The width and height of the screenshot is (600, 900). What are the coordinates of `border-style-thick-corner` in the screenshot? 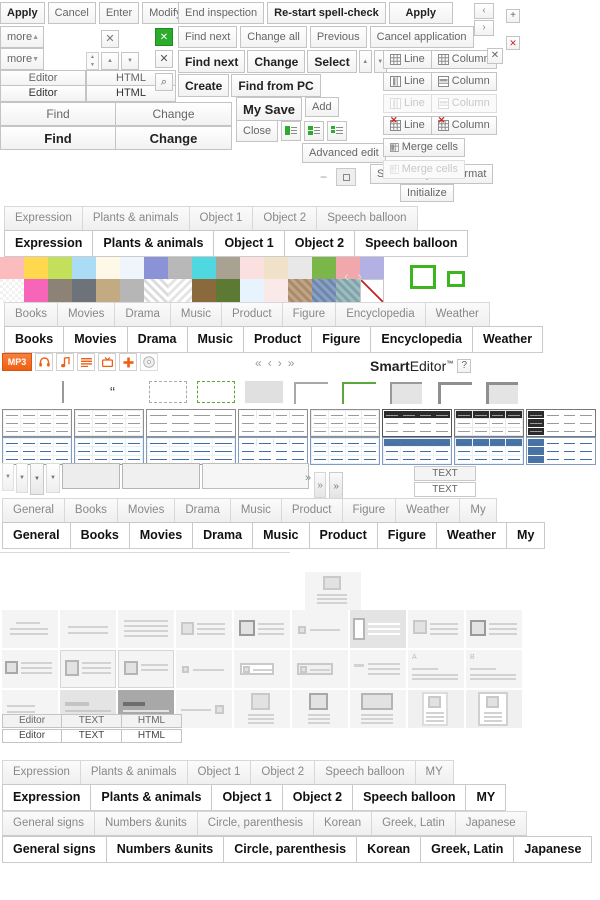 It's located at (456, 392).